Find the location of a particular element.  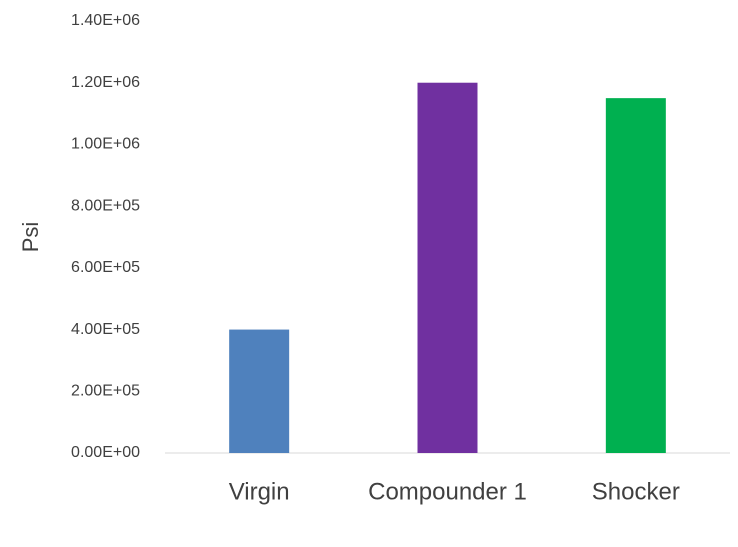

x-tick-label: Virgin is located at coordinates (259, 491).